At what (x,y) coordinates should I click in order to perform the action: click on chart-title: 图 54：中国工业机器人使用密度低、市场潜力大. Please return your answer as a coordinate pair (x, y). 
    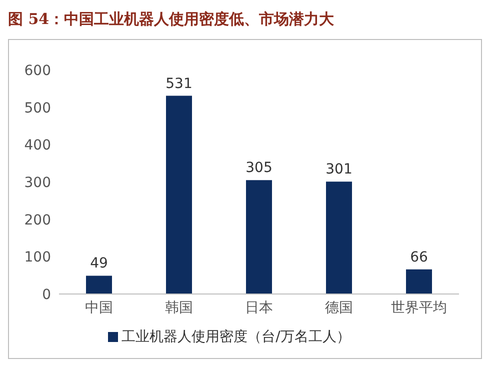
    Looking at the image, I should click on (172, 19).